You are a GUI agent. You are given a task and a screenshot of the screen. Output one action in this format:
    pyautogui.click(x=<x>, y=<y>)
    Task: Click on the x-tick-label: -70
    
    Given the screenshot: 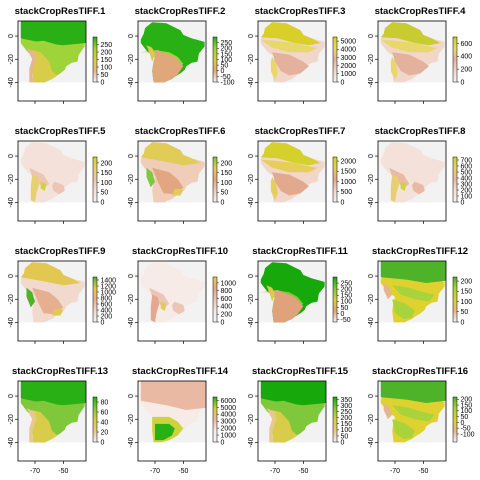 What is the action you would take?
    pyautogui.click(x=155, y=471)
    